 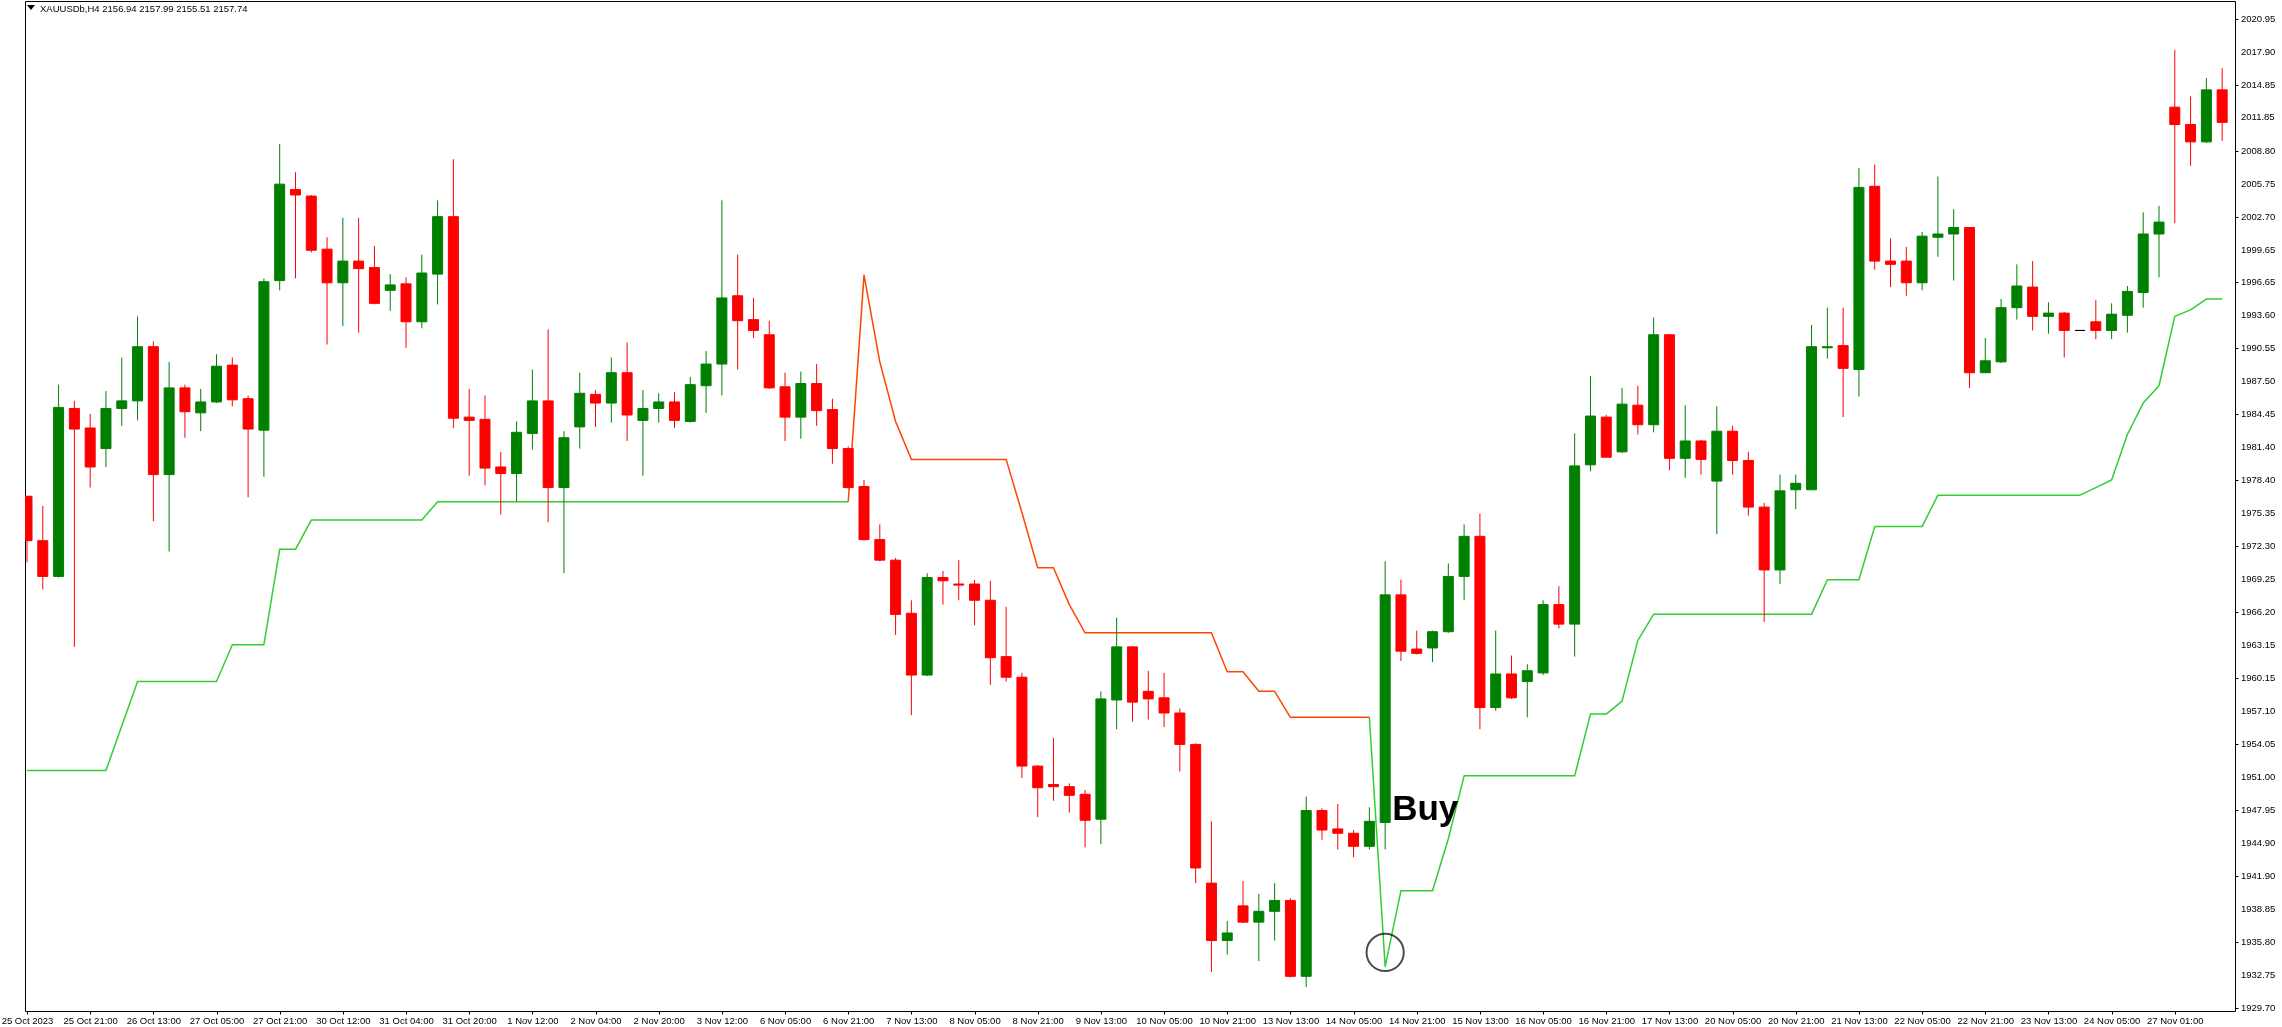 What do you see at coordinates (1227, 1020) in the screenshot?
I see `x-tick-label: 10 Nov 21:00` at bounding box center [1227, 1020].